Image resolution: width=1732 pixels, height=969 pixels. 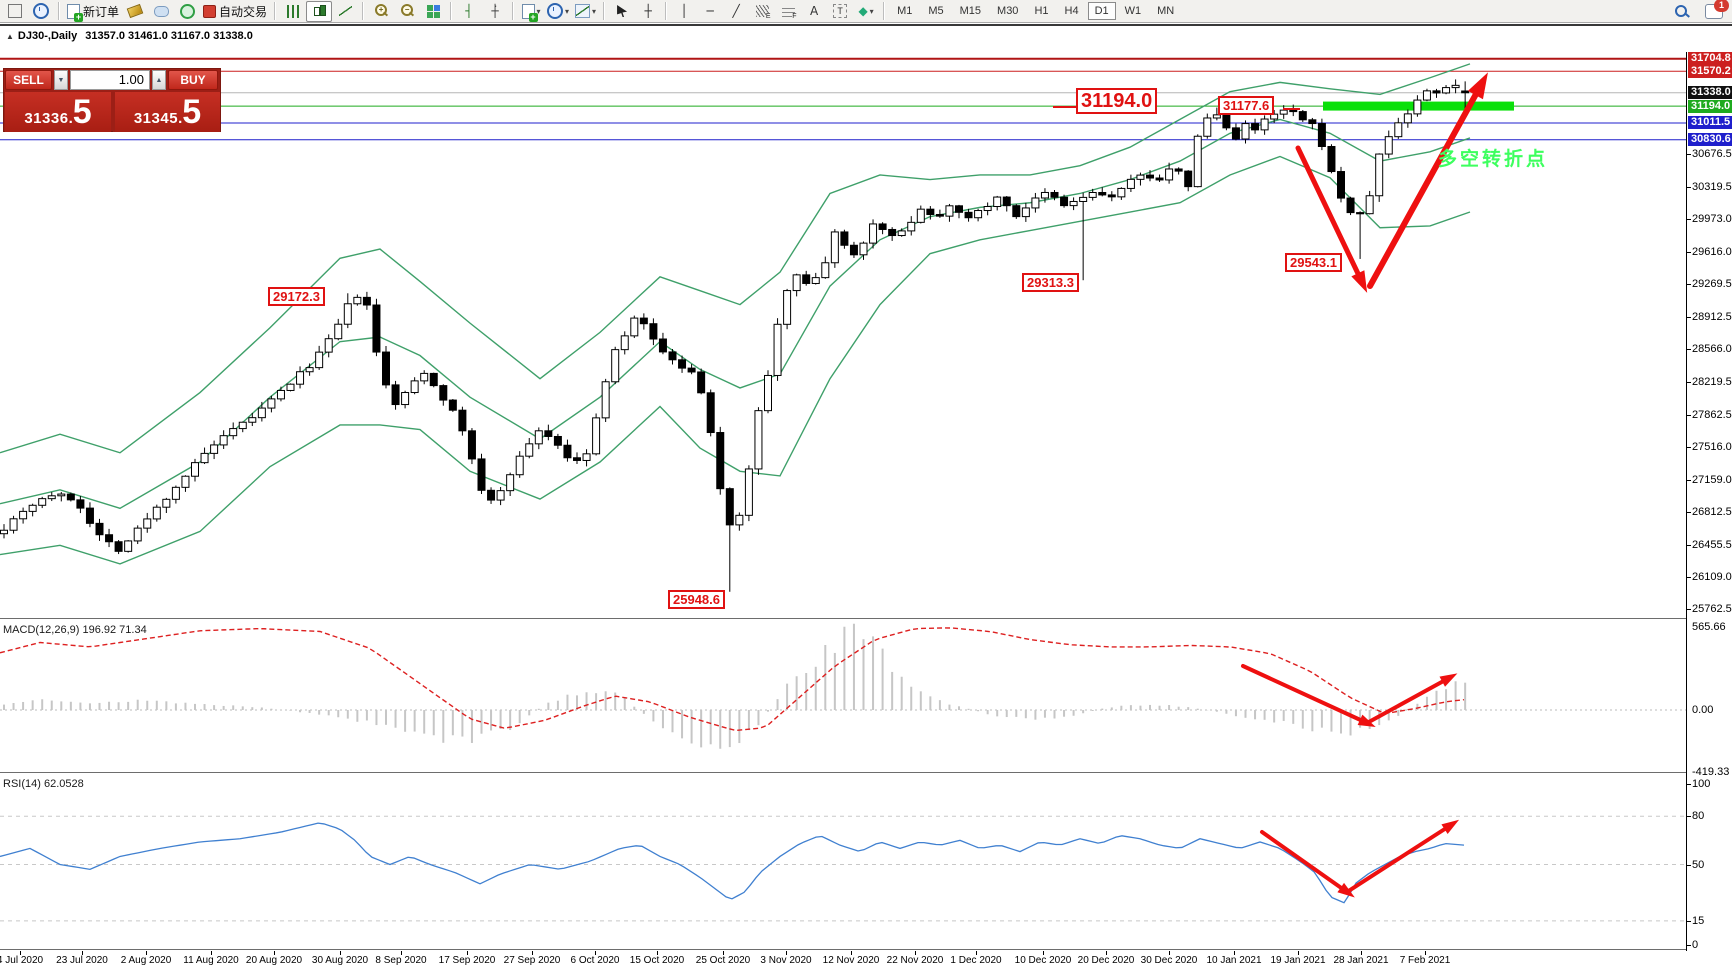 What do you see at coordinates (1234, 960) in the screenshot?
I see `date-label: 10 Jan 2021` at bounding box center [1234, 960].